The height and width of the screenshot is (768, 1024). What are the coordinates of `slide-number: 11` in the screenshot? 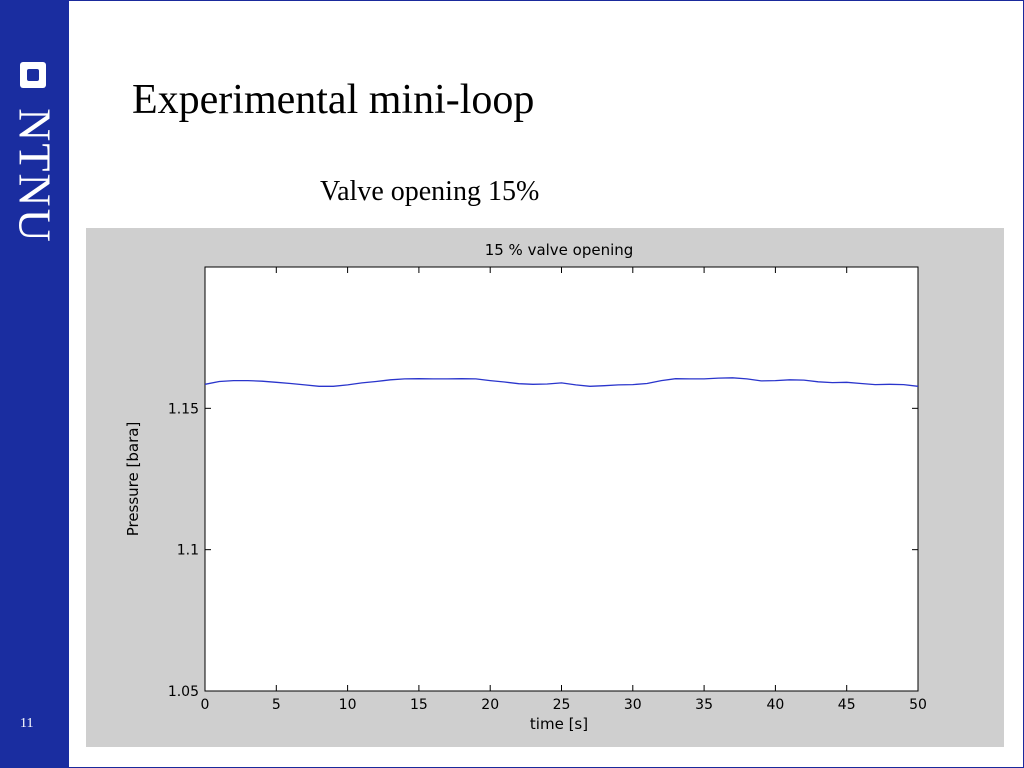 It's located at (27, 723).